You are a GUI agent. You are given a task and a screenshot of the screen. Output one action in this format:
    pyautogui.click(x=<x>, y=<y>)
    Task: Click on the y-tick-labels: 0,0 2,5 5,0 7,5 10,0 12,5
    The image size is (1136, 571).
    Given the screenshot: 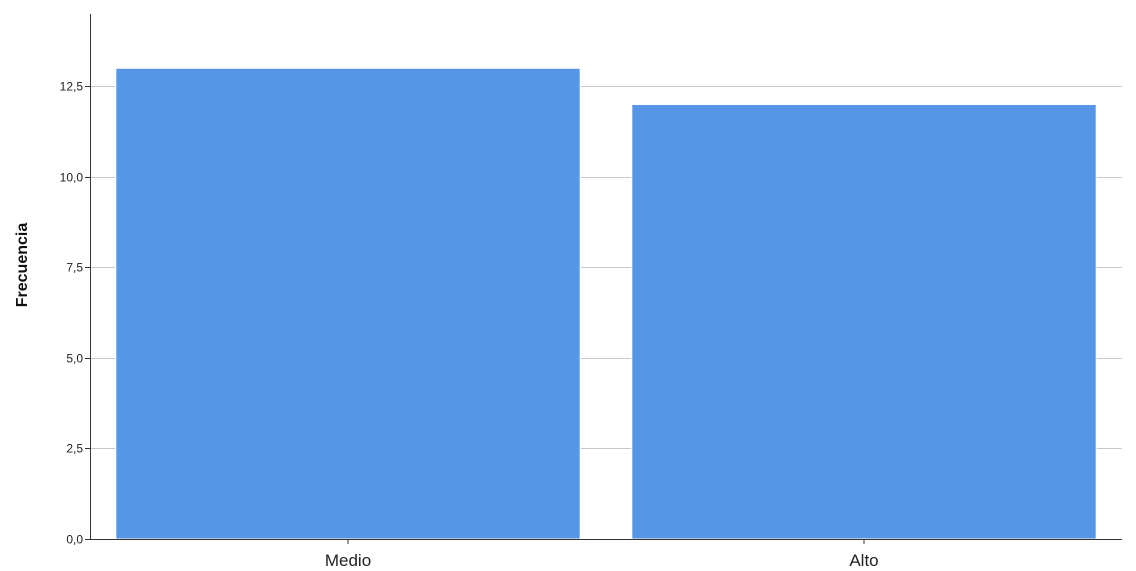 What is the action you would take?
    pyautogui.click(x=72, y=313)
    